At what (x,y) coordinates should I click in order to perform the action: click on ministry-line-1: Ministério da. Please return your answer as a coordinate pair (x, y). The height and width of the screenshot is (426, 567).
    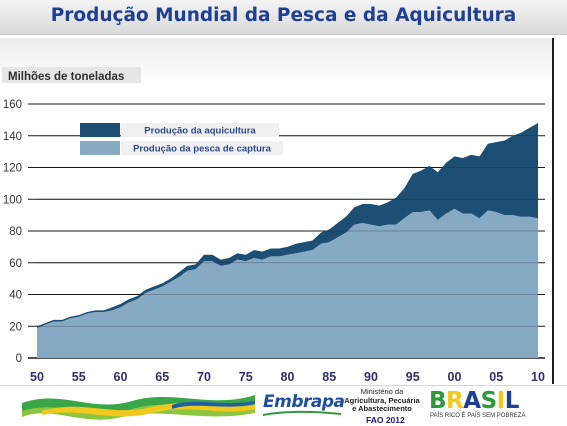
    Looking at the image, I should click on (382, 391).